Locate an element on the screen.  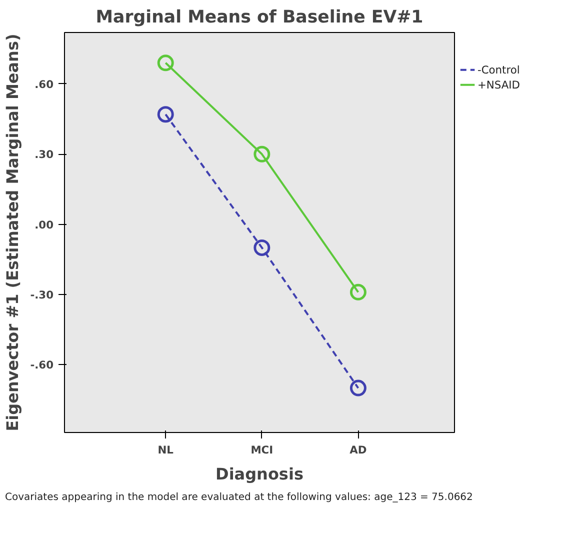
y-tick-label: .60 is located at coordinates (44, 84).